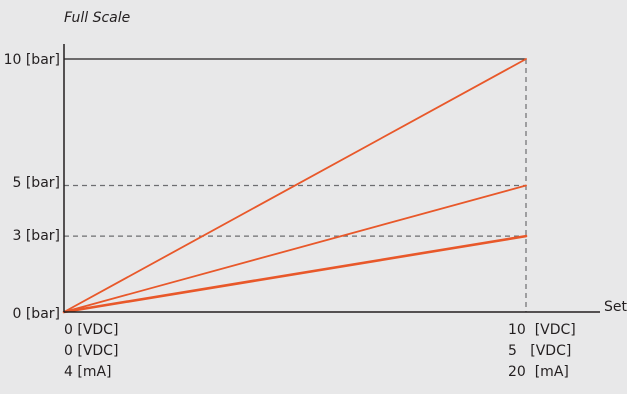 Image resolution: width=627 pixels, height=394 pixels. Describe the element at coordinates (97, 18) in the screenshot. I see `chart-title: Full Scale` at that location.